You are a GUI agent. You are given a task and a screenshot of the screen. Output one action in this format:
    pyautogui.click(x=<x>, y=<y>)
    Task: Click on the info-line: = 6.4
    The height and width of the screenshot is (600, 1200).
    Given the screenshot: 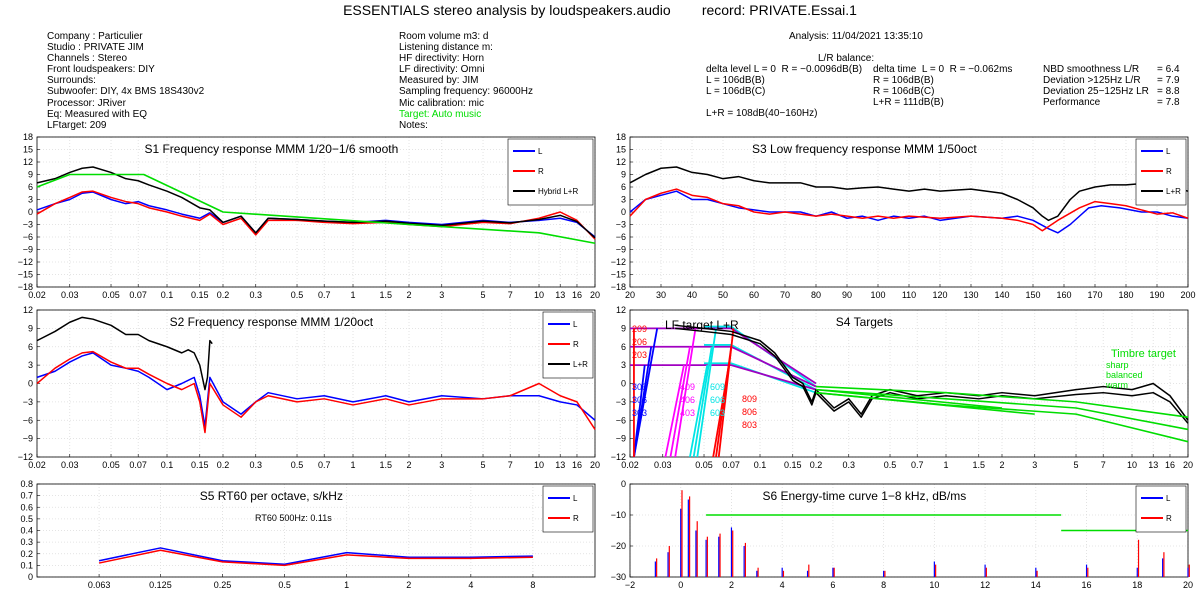 What is the action you would take?
    pyautogui.click(x=1168, y=69)
    